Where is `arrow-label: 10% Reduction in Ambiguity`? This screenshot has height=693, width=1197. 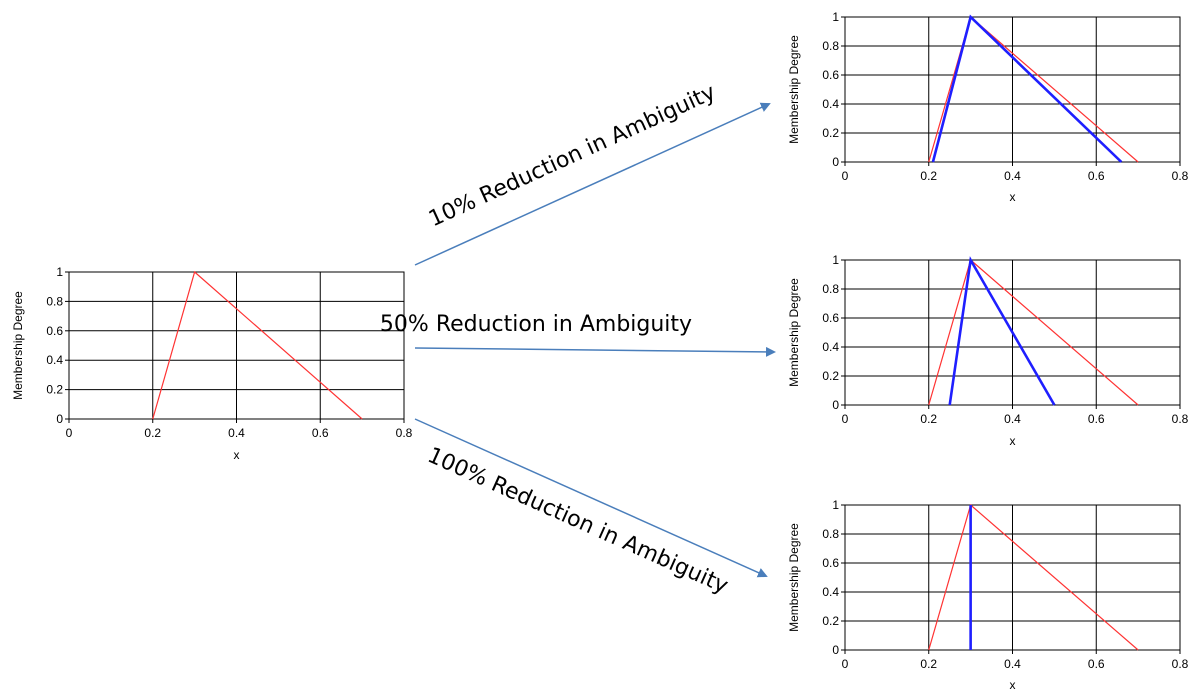
arrow-label: 10% Reduction in Ambiguity is located at coordinates (572, 156).